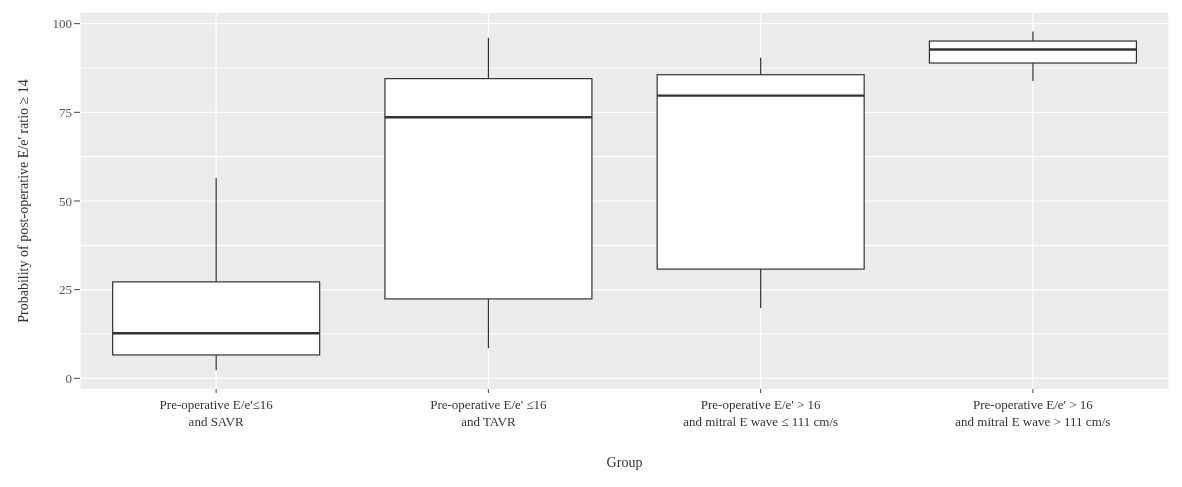 This screenshot has width=1182, height=487. Describe the element at coordinates (65, 112) in the screenshot. I see `y-tick-label: 75` at that location.